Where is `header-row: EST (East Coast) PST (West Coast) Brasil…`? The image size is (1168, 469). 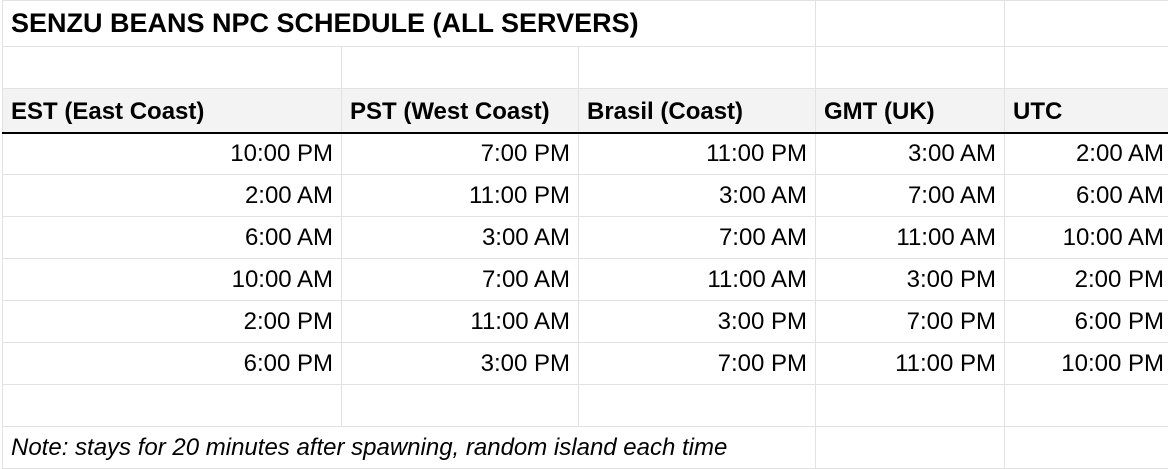 header-row: EST (East Coast) PST (West Coast) Brasil… is located at coordinates (585, 111).